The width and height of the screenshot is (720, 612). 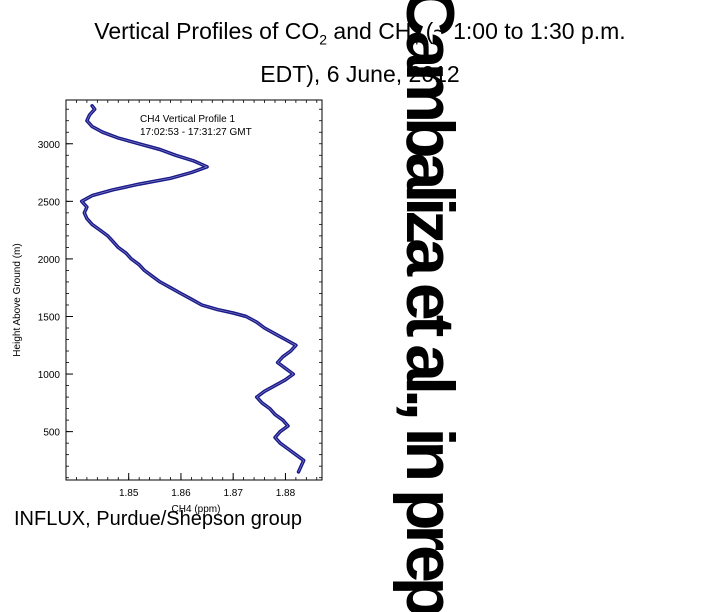 What do you see at coordinates (49, 260) in the screenshot?
I see `y-tick-label: 2000` at bounding box center [49, 260].